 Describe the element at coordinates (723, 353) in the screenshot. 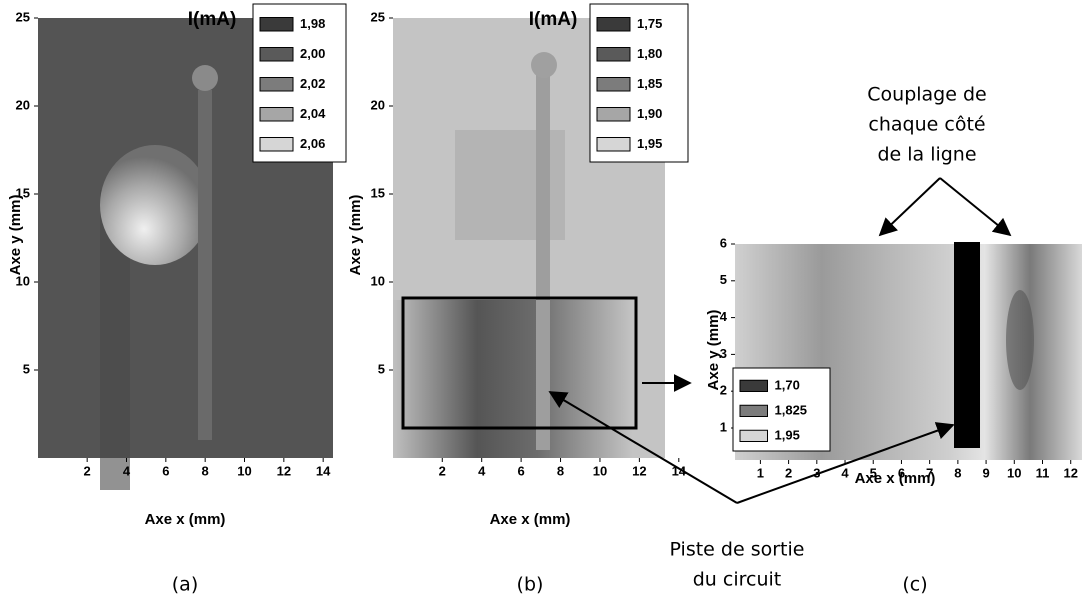

I see `y-tick-label: 3` at that location.